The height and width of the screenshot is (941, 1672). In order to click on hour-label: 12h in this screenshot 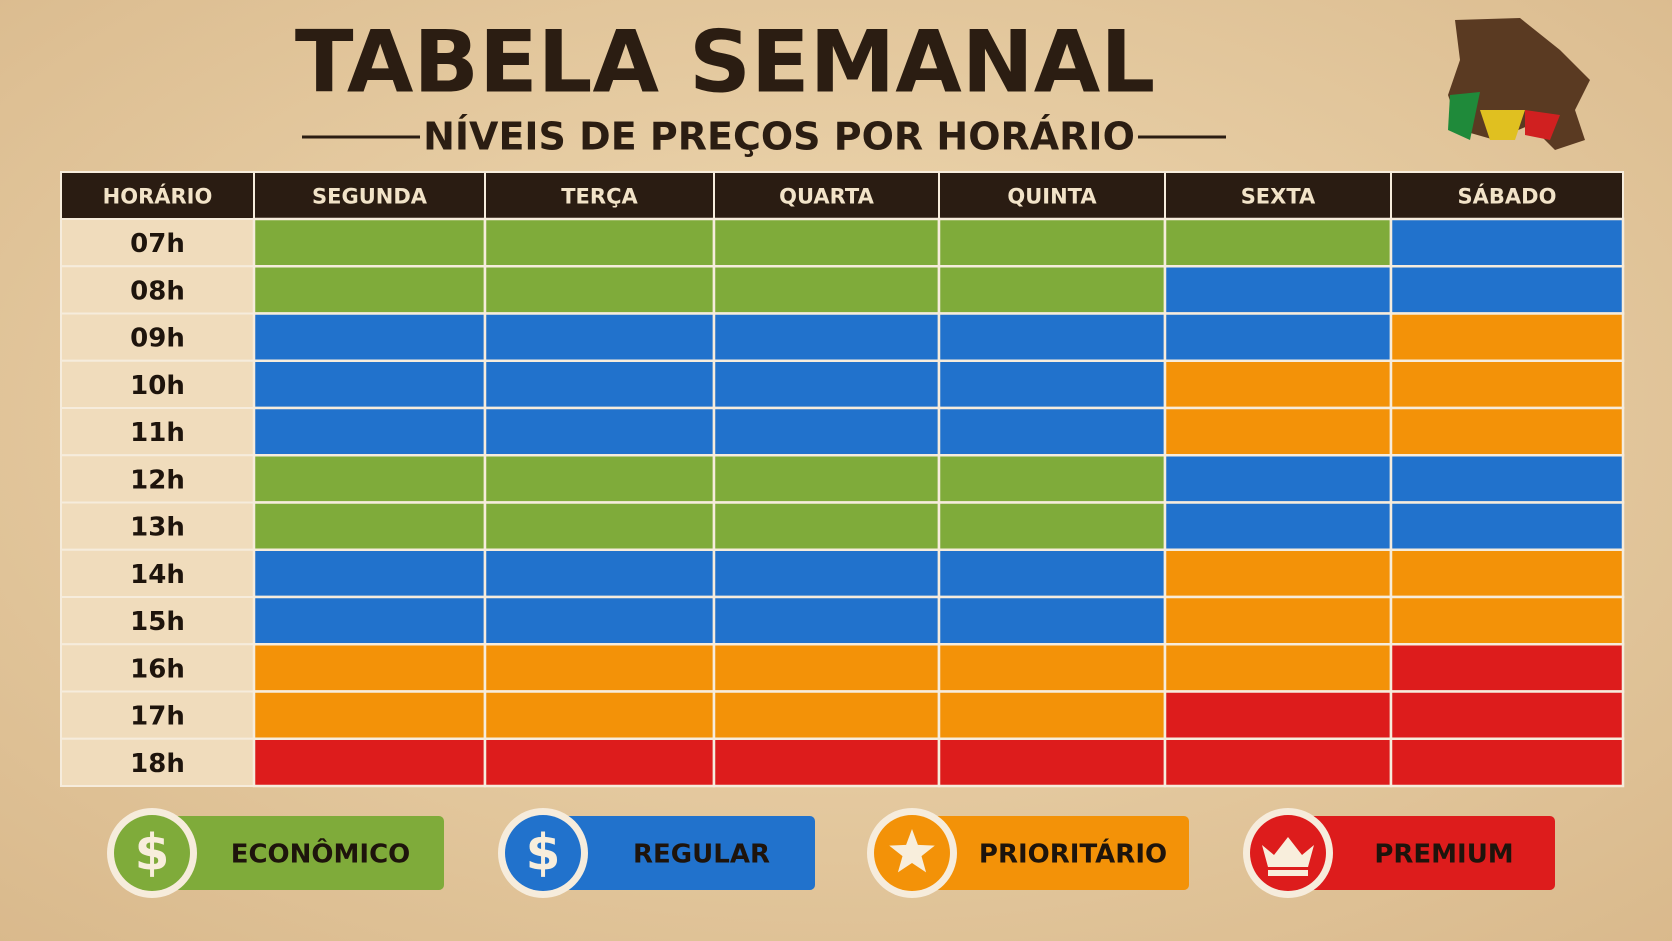, I will do `click(157, 480)`.